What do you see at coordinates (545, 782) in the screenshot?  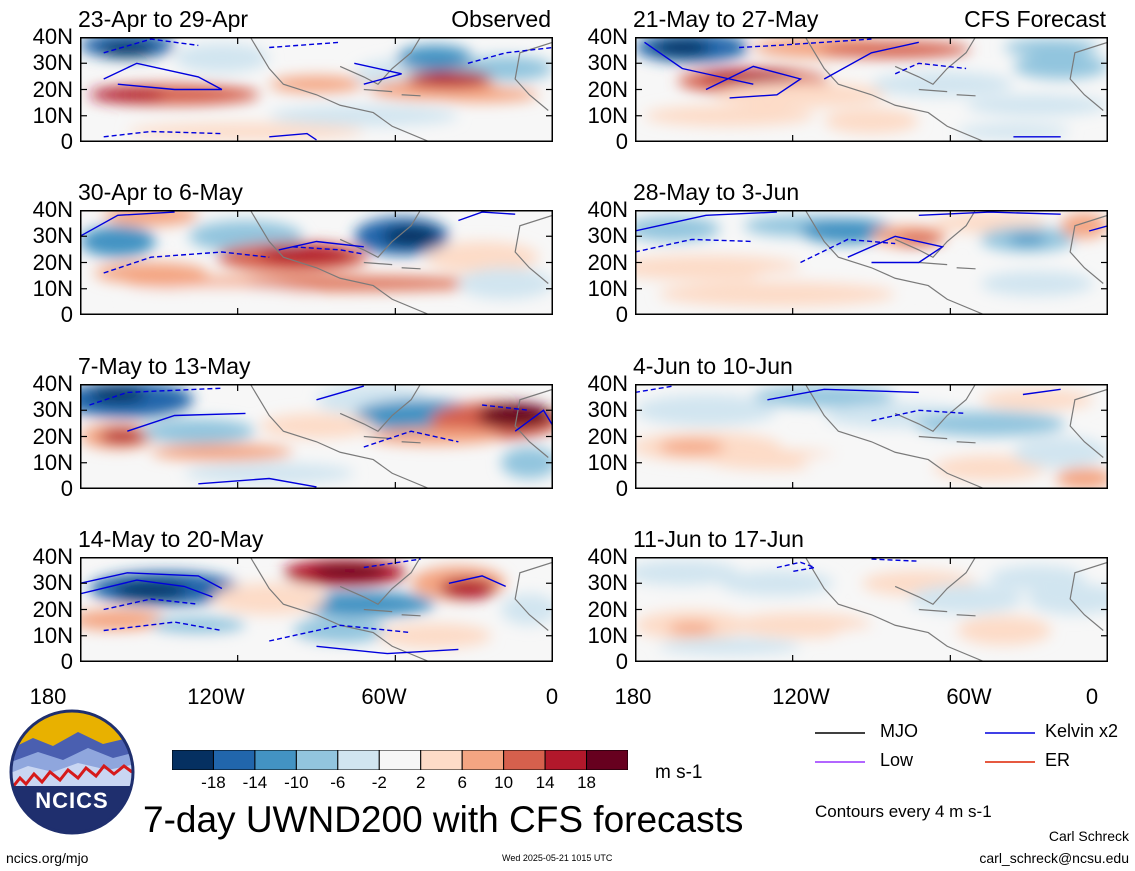 I see `colorbar-tick-label: 14` at bounding box center [545, 782].